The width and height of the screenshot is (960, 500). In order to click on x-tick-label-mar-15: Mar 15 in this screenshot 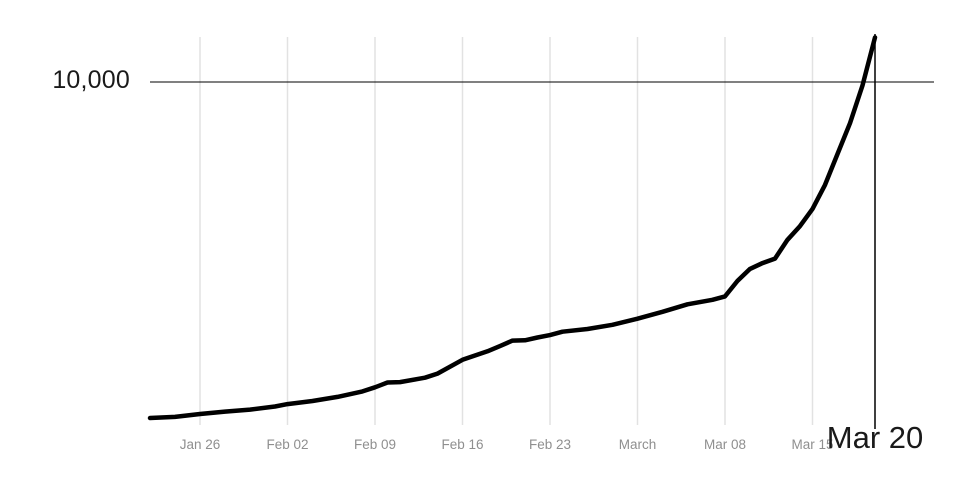, I will do `click(812, 444)`.